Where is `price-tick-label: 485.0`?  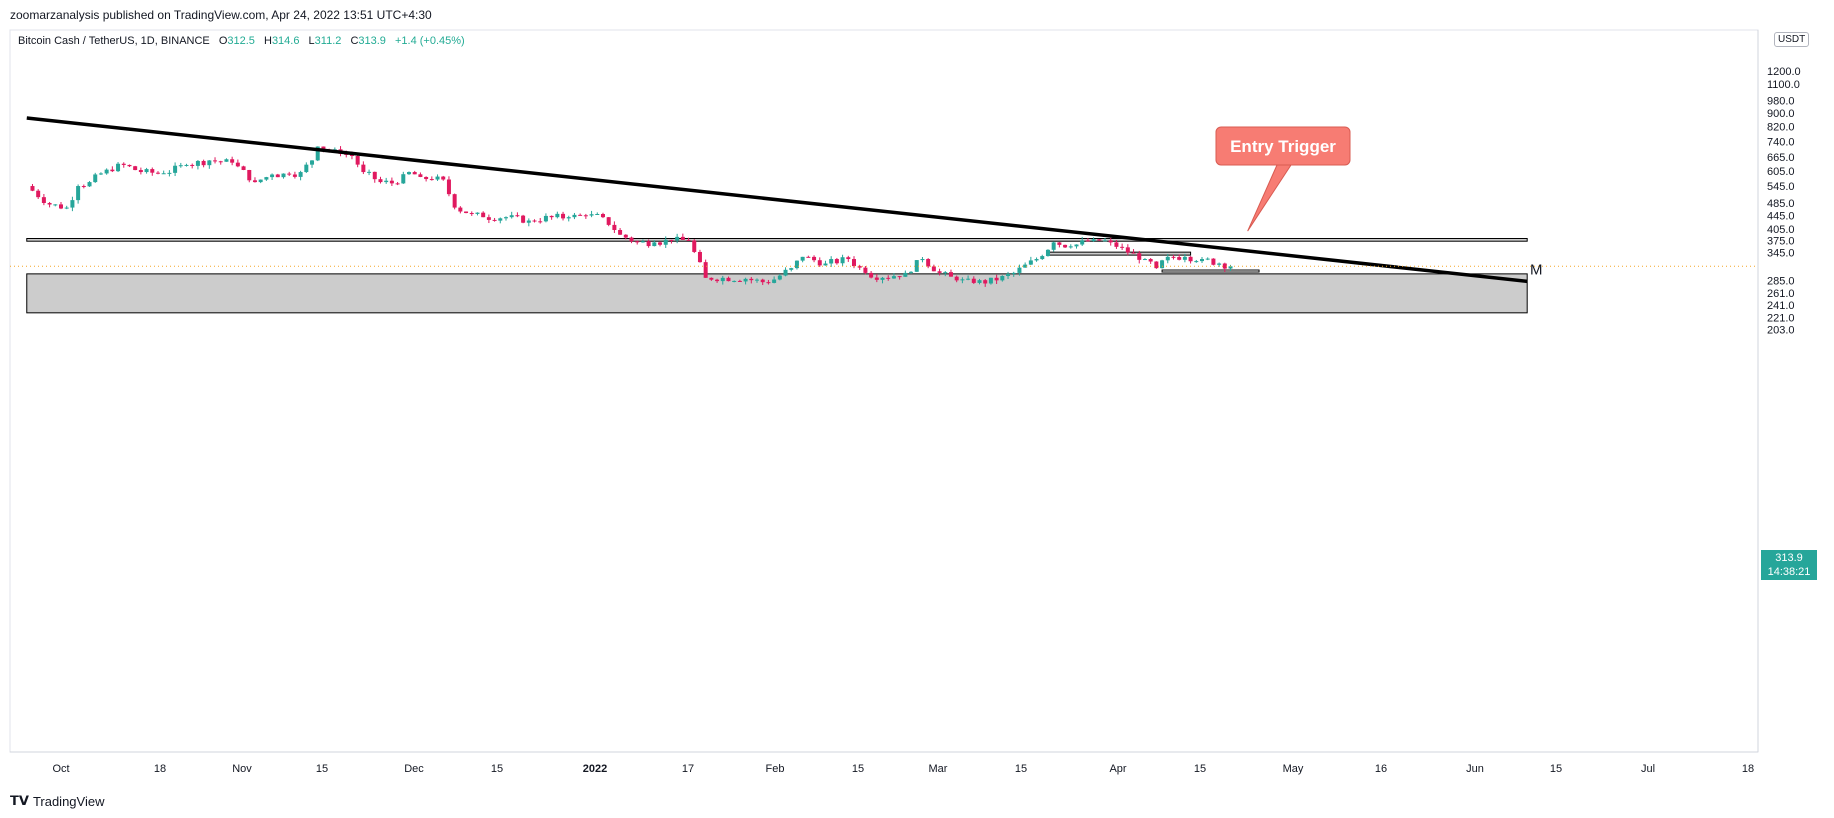
price-tick-label: 485.0 is located at coordinates (1781, 204).